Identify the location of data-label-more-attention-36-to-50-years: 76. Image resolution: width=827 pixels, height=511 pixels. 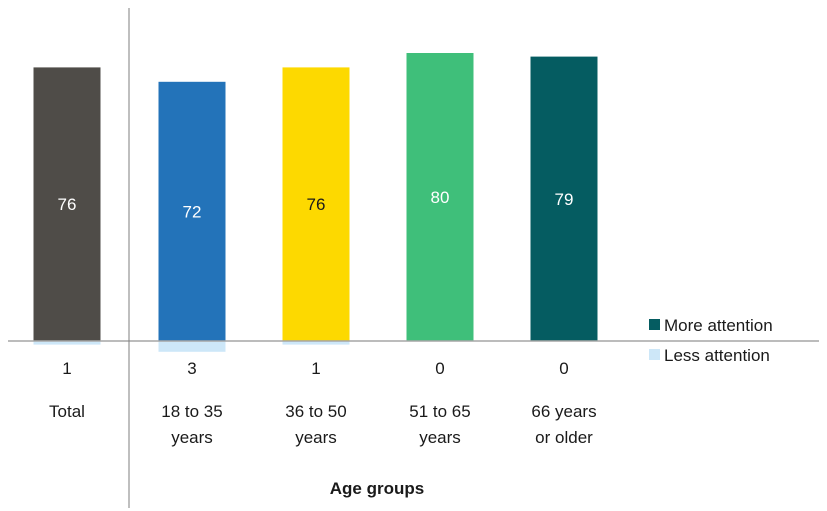
(316, 204).